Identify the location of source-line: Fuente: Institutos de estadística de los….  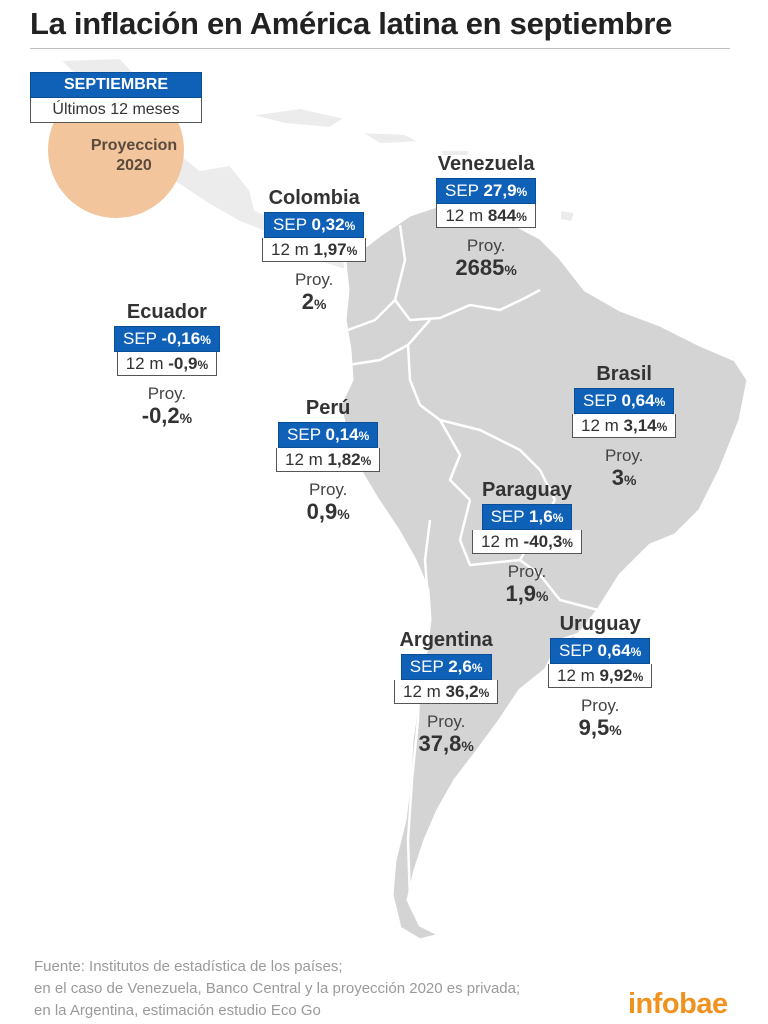
(188, 966).